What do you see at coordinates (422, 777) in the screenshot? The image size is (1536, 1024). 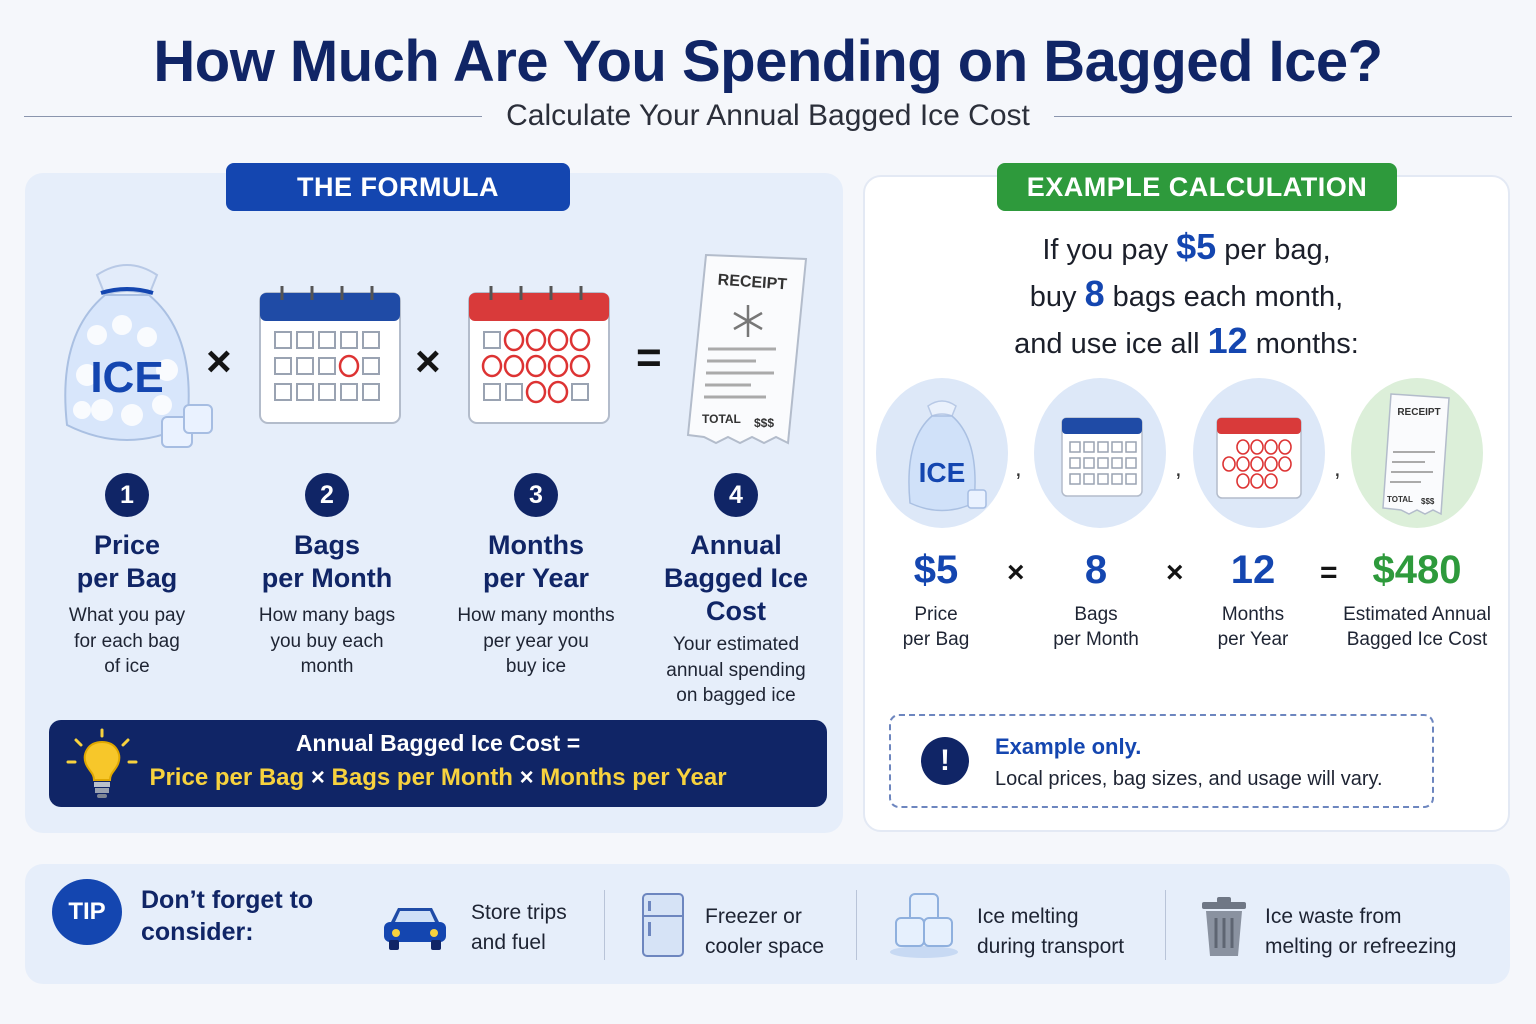 I see `formula-term: Bags per Month` at bounding box center [422, 777].